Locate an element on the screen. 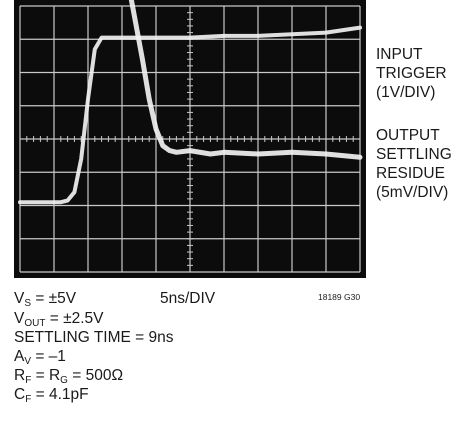 Image resolution: width=472 pixels, height=421 pixels. timebase-label: 5ns/DIV is located at coordinates (188, 298).